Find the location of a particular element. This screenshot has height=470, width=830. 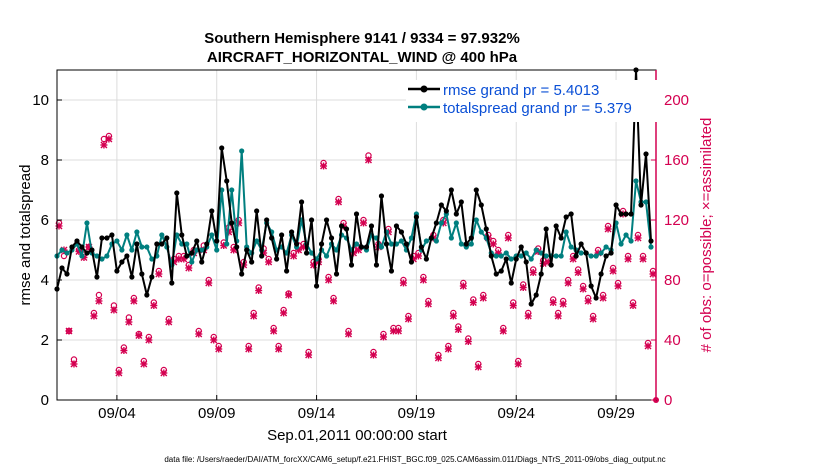

y-left-tick-label: 4 is located at coordinates (45, 280).